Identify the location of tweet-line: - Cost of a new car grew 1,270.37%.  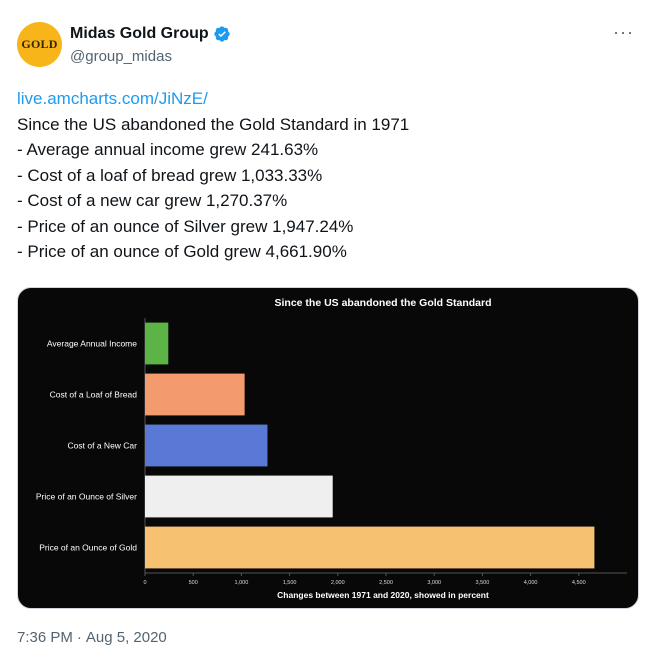
(152, 200).